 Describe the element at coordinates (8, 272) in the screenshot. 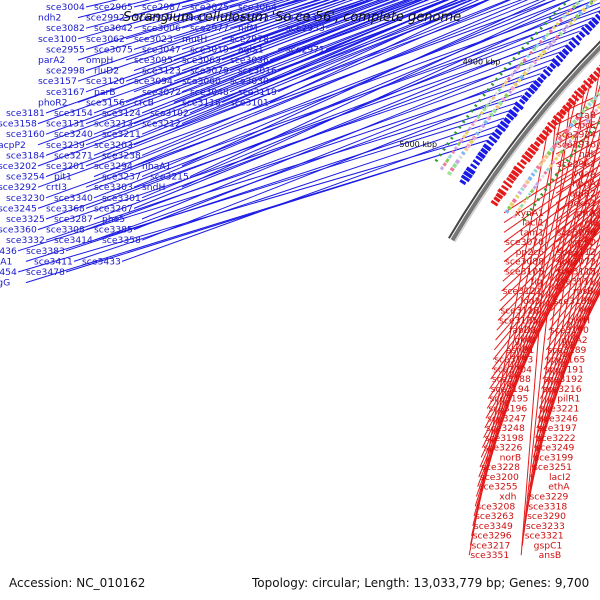

I see `left-gene-label: sce3454` at that location.